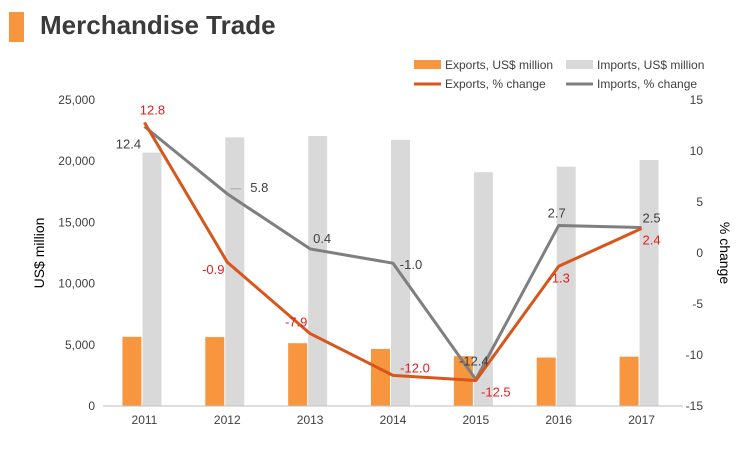  I want to click on legend-swatch-exports, so click(427, 64).